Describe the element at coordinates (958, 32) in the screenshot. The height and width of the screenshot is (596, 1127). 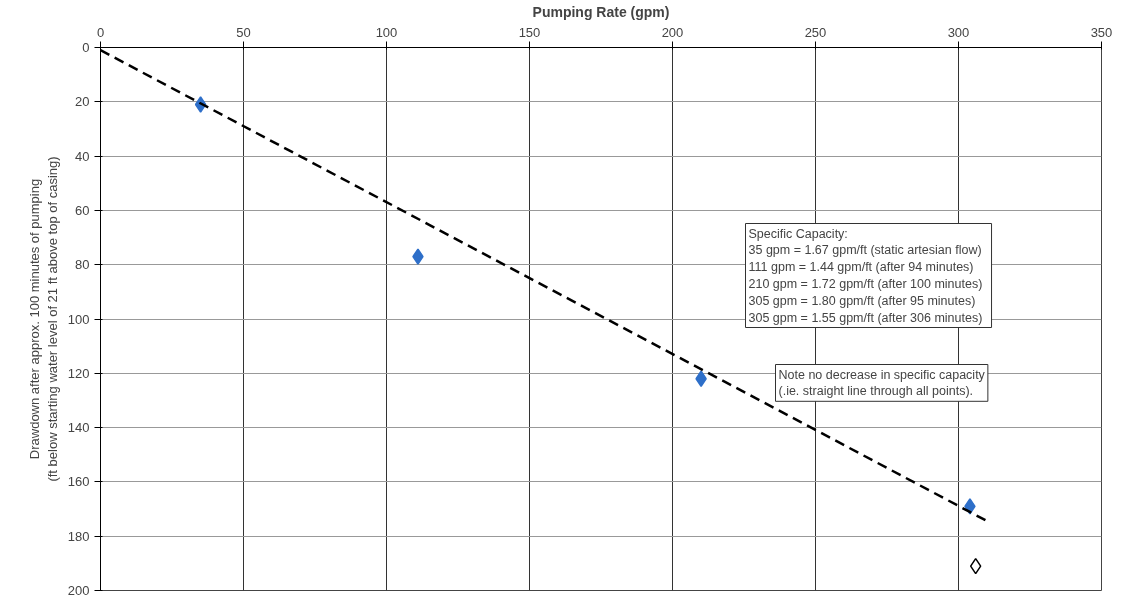
I see `x-tick-label: 300` at that location.